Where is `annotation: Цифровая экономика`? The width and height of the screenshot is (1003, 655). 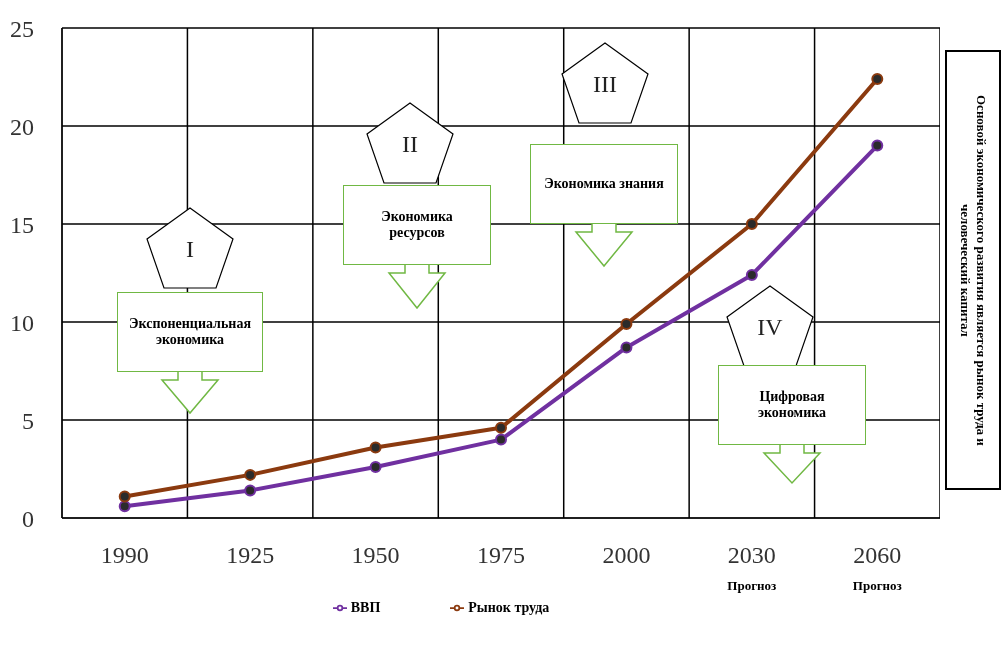
annotation: Цифровая экономика is located at coordinates (792, 405).